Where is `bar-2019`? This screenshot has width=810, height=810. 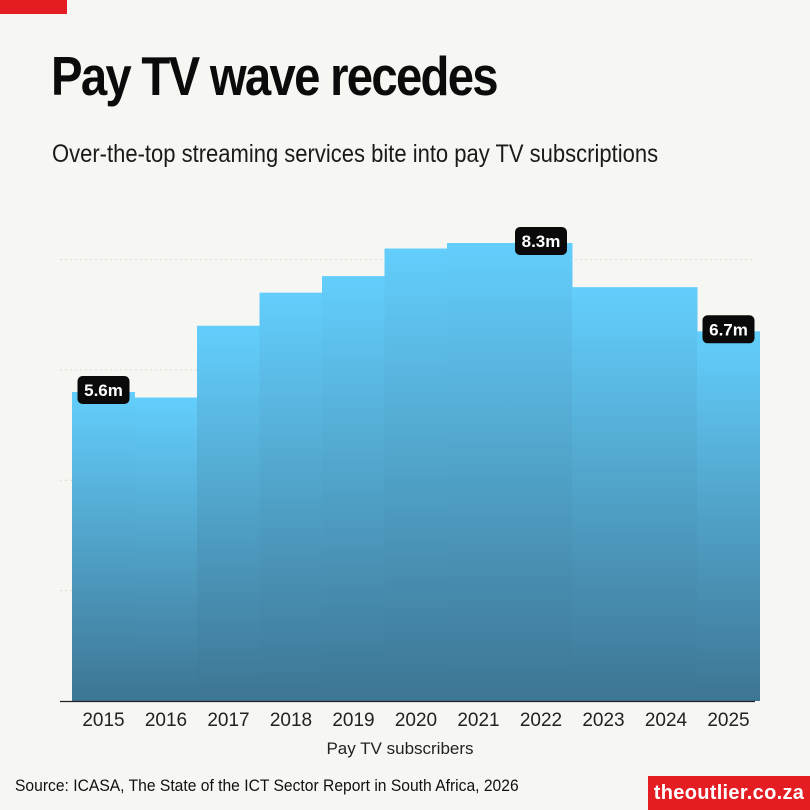
bar-2019 is located at coordinates (353, 488).